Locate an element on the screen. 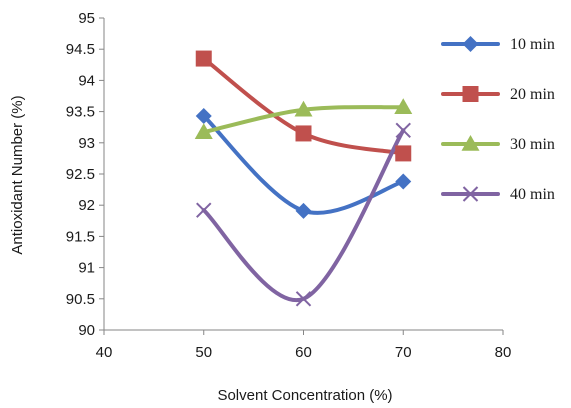 This screenshot has height=408, width=571. x-tick-label: 60 is located at coordinates (303, 352).